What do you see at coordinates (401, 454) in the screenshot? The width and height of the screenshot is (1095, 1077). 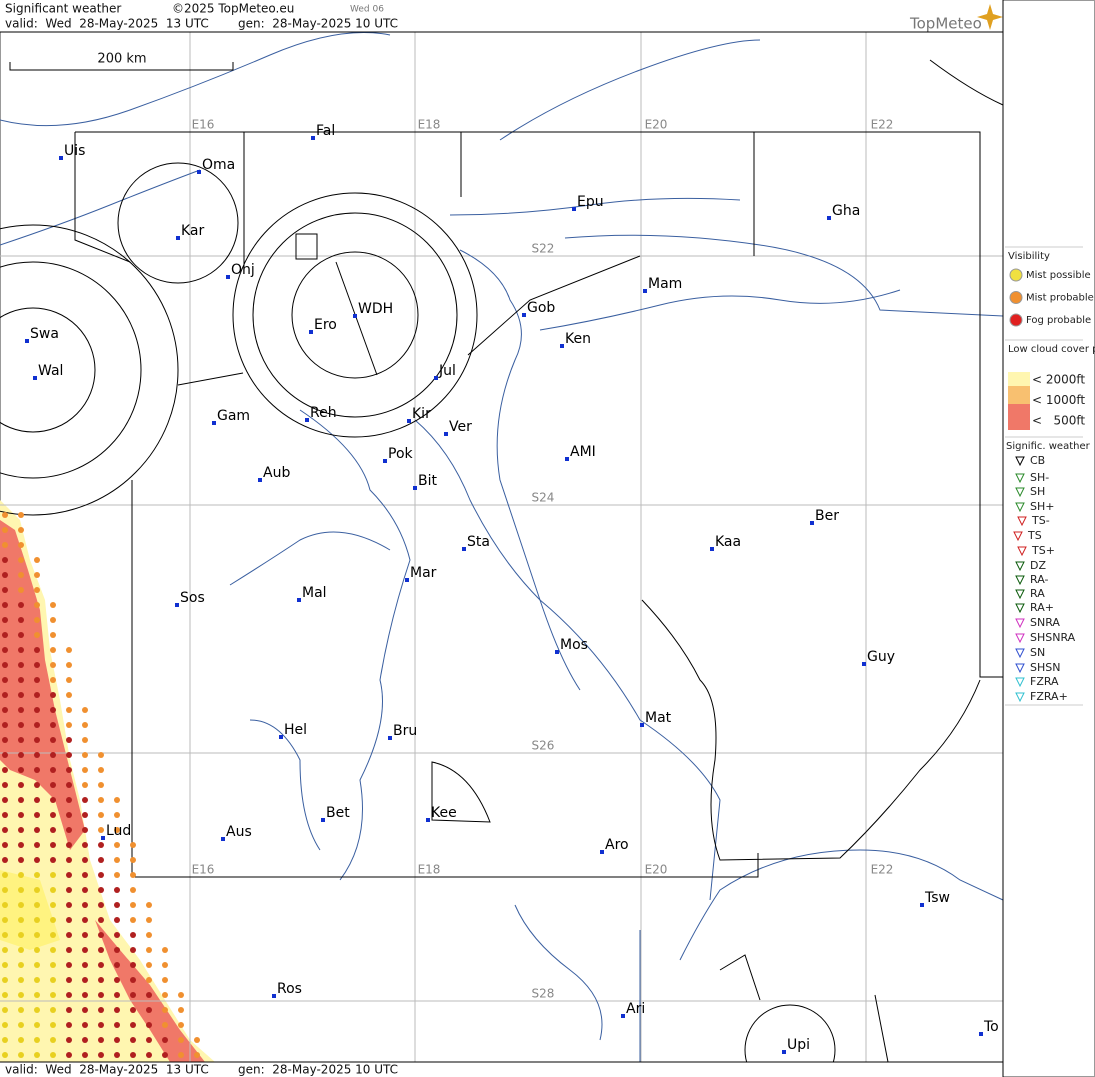 I see `place-label: Pok` at bounding box center [401, 454].